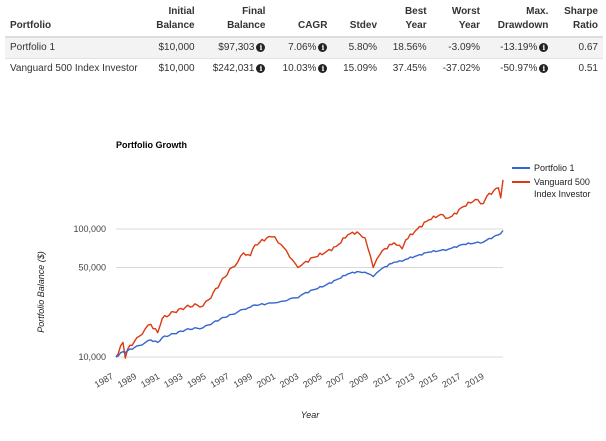 This screenshot has width=606, height=441. Describe the element at coordinates (301, 69) in the screenshot. I see `cell-cagr: 10.03% i` at that location.